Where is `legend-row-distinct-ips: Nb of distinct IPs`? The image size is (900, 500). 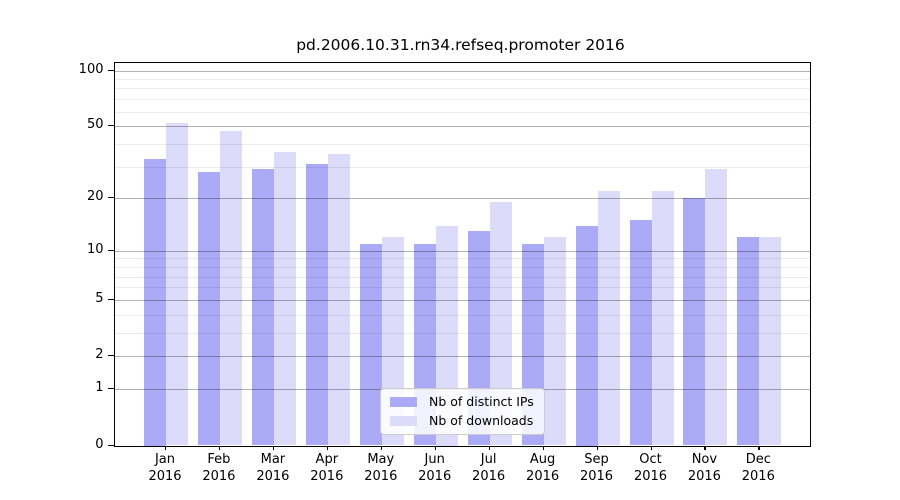 legend-row-distinct-ips: Nb of distinct IPs is located at coordinates (462, 402).